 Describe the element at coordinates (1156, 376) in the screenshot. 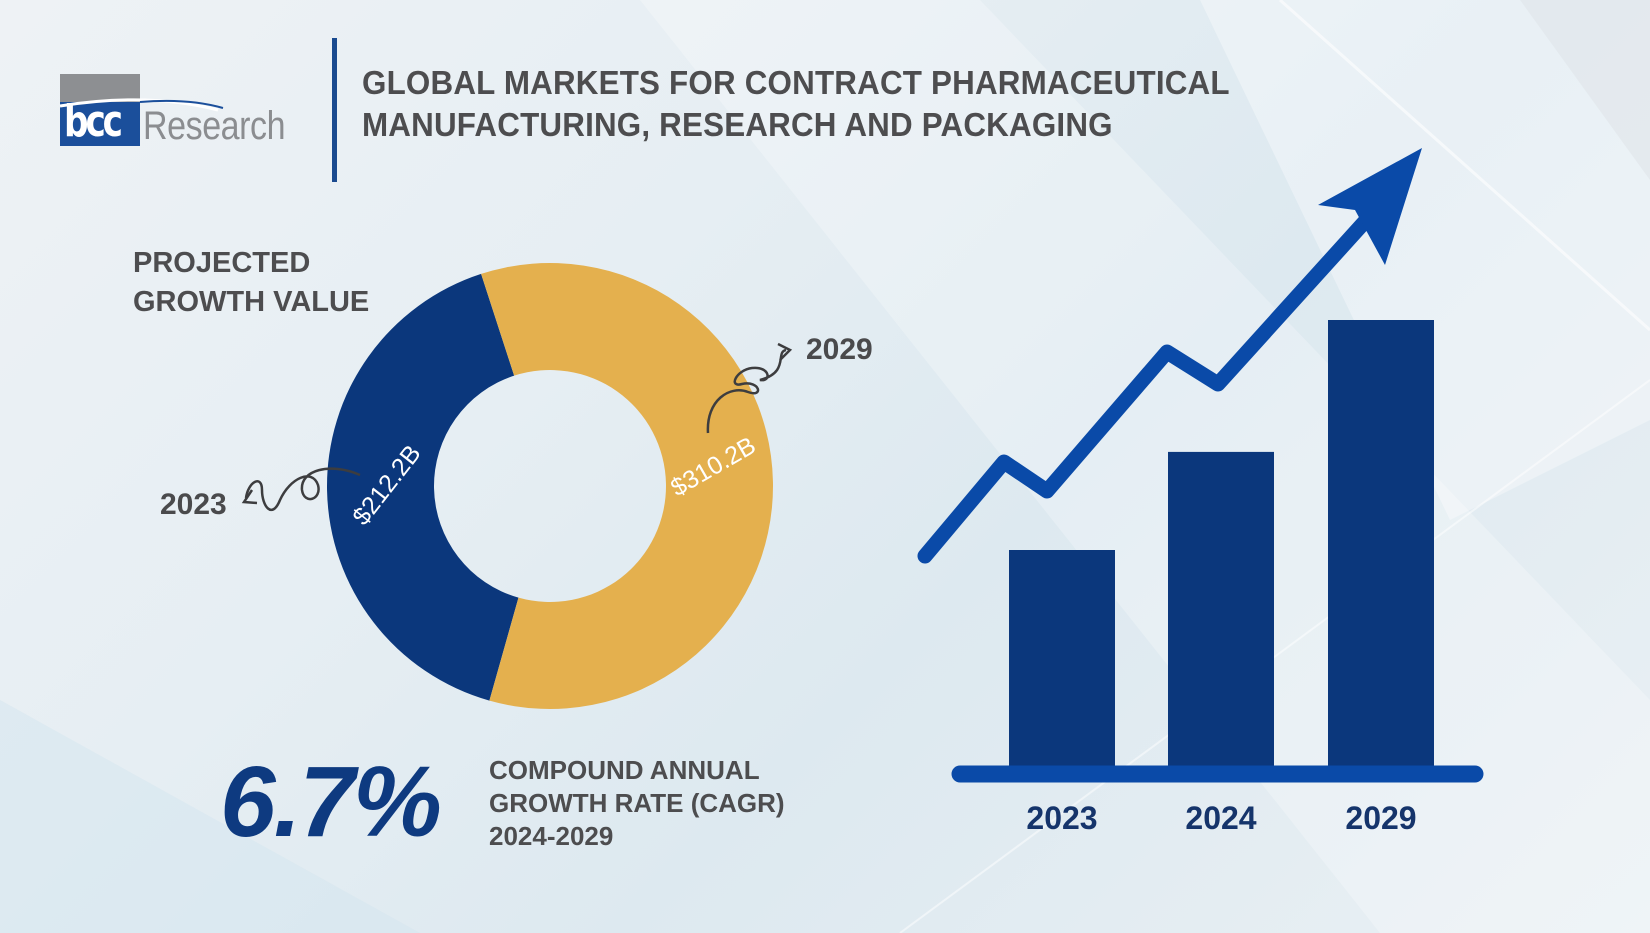

I see `trend-arrow-line` at that location.